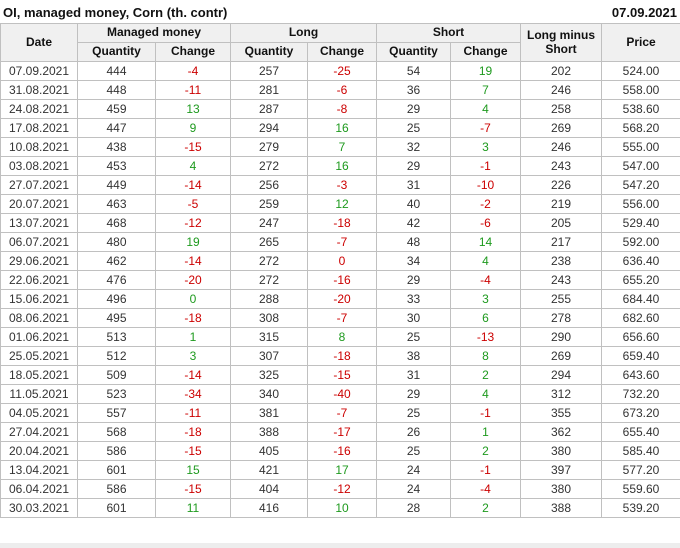 The height and width of the screenshot is (548, 680). Describe the element at coordinates (39, 185) in the screenshot. I see `date-cell: 27.07.2021` at that location.